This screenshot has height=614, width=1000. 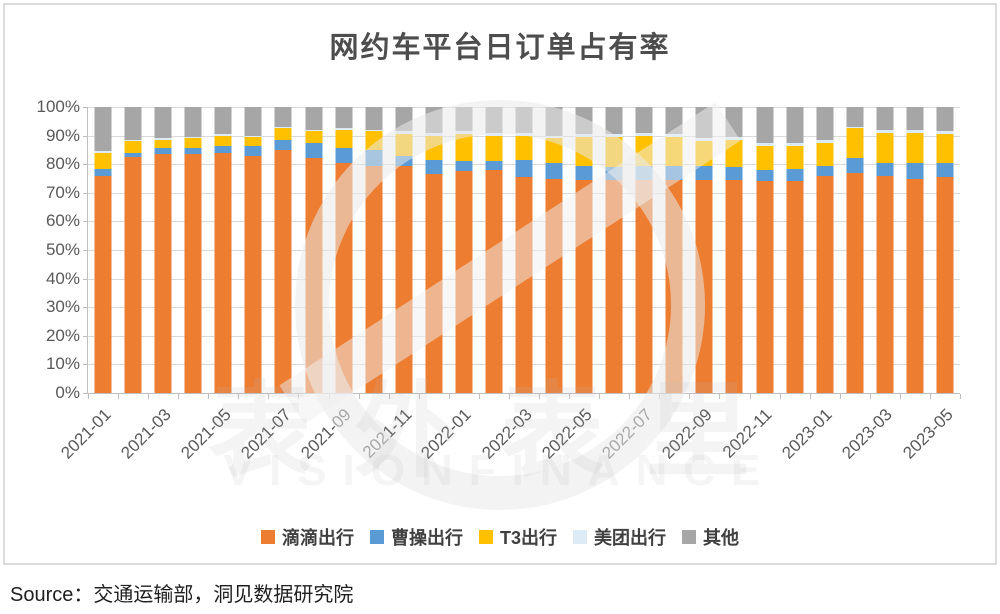 I want to click on bar-2022-12-didi, so click(x=795, y=287).